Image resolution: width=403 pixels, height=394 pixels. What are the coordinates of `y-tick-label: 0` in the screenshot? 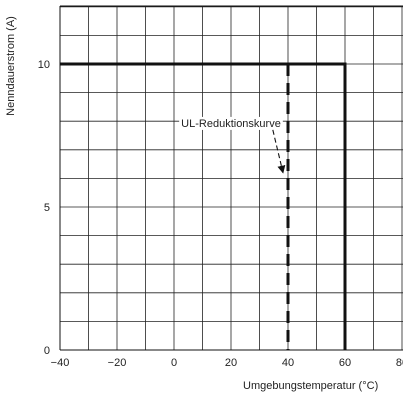 It's located at (47, 351).